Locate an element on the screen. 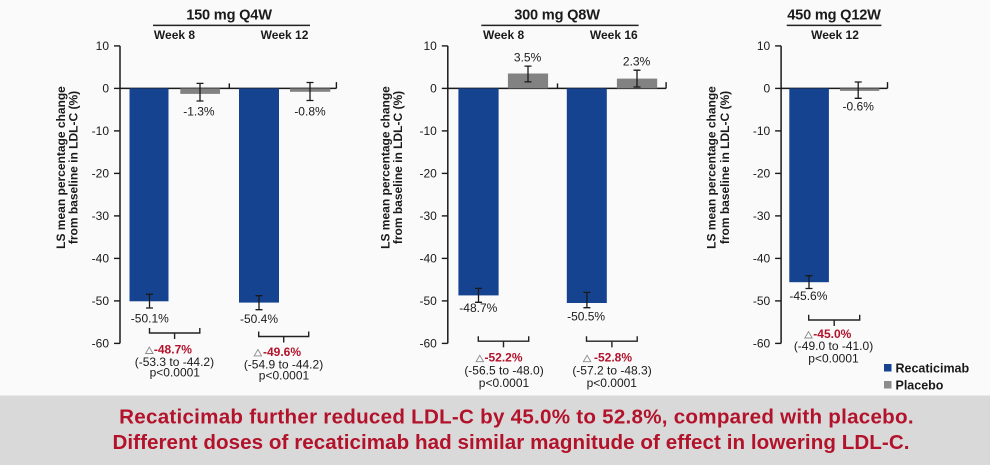 The height and width of the screenshot is (465, 990). svg-text: (-56.5 to -48.0) is located at coordinates (503, 370).